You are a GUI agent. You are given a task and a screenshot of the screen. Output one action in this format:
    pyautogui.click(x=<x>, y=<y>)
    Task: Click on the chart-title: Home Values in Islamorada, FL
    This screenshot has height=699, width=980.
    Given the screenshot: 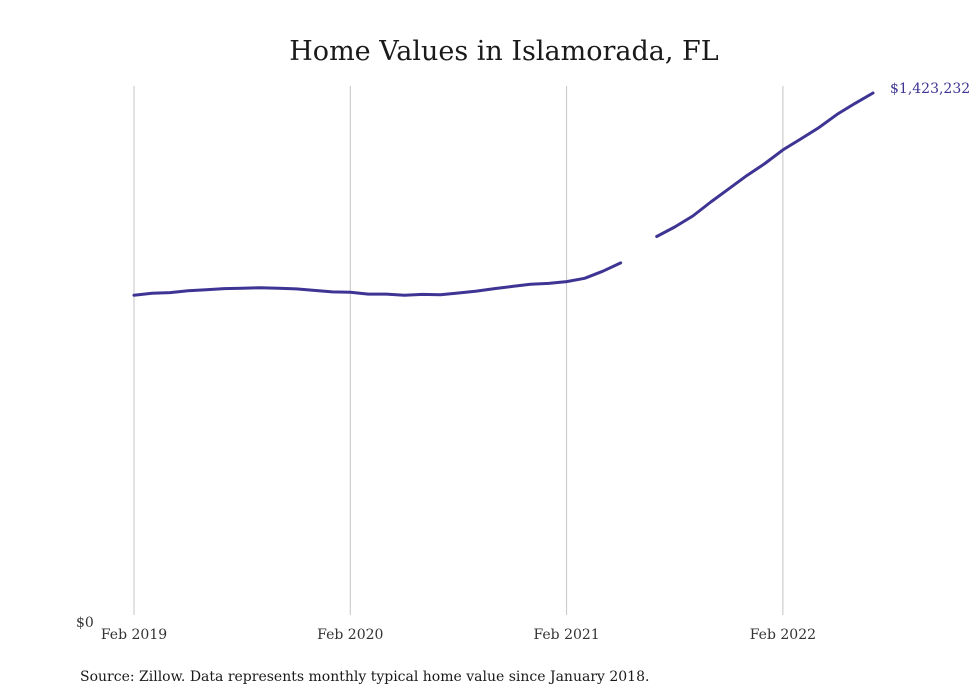 What is the action you would take?
    pyautogui.click(x=504, y=51)
    